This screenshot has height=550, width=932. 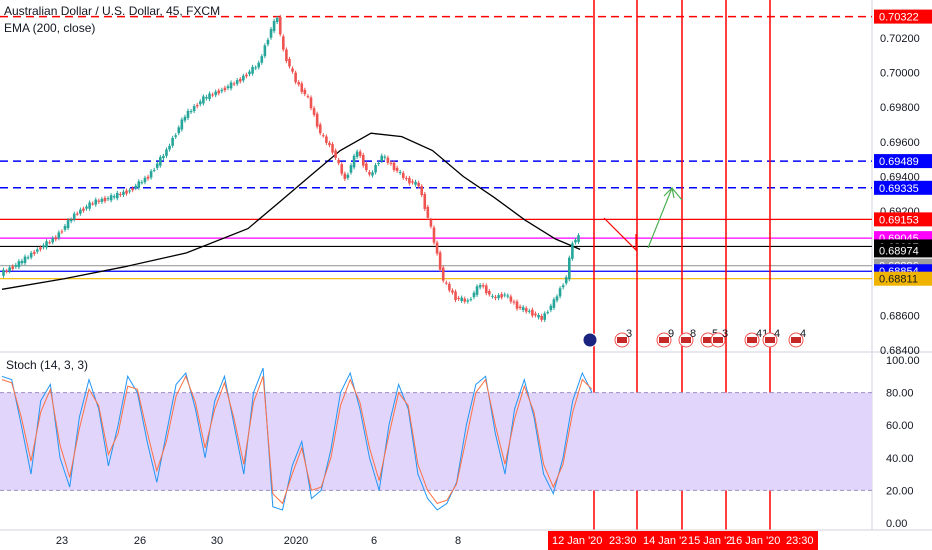 I want to click on au-flag-icon, so click(x=590, y=340).